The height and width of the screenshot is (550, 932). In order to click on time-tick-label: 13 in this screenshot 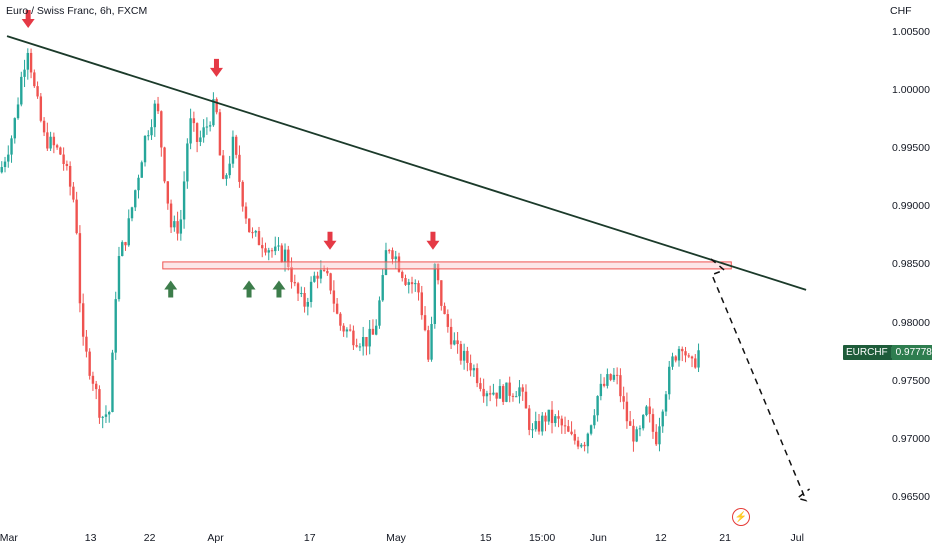, I will do `click(90, 538)`.